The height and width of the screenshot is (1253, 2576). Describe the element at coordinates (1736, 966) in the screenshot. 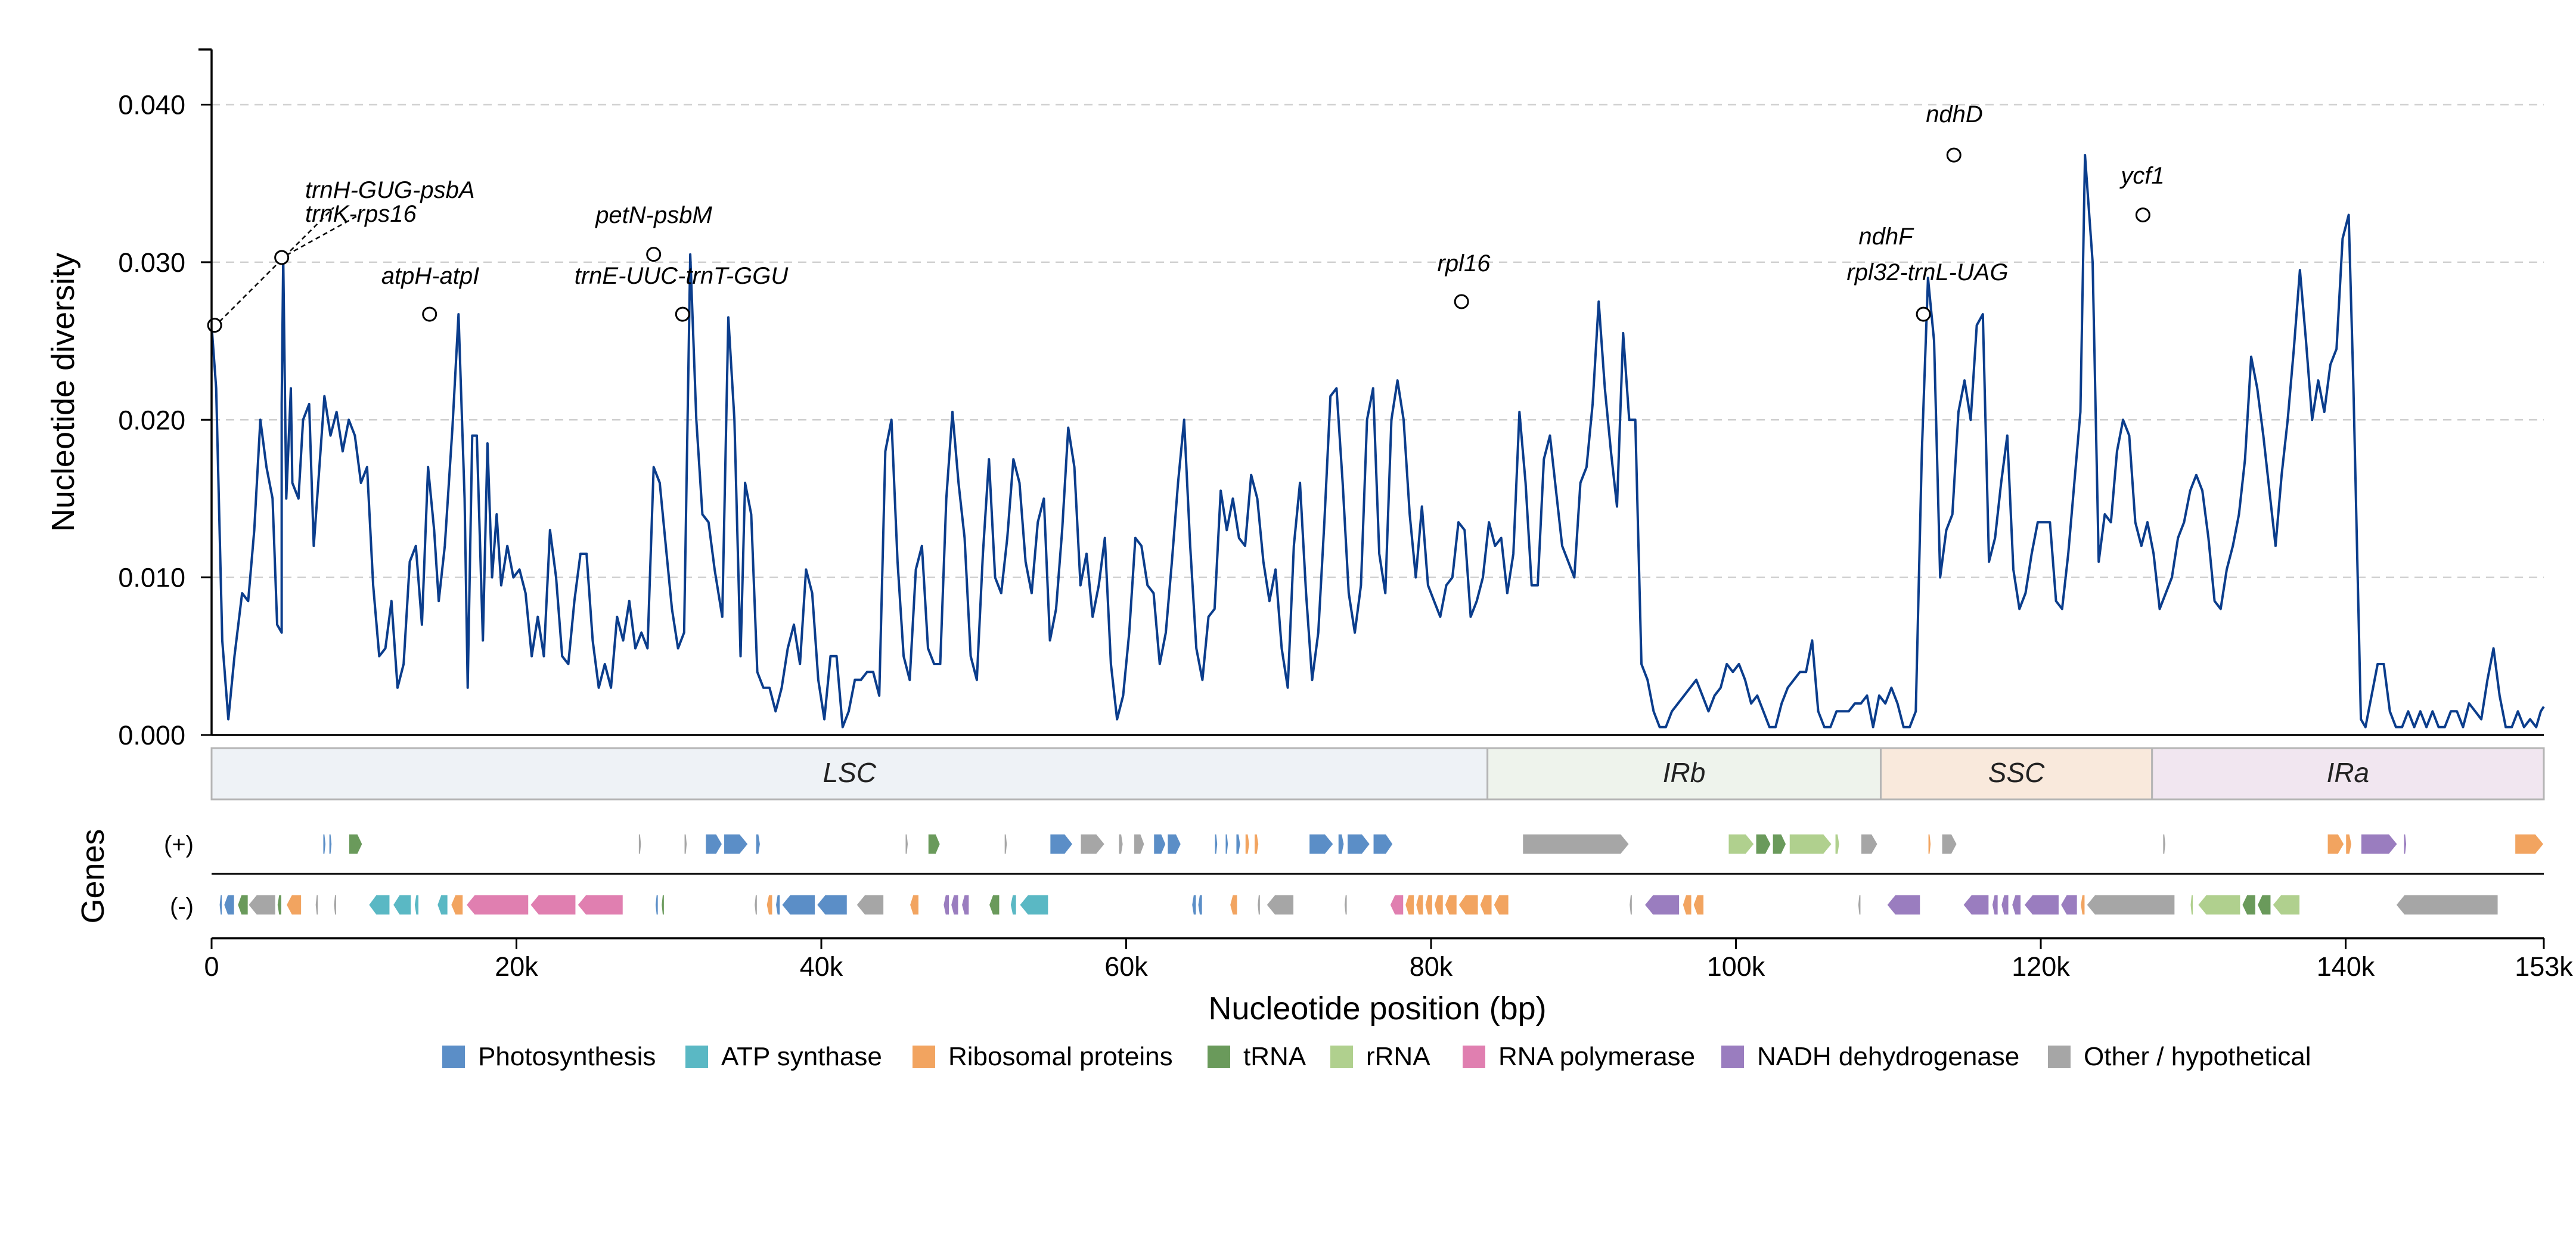

I see `x-tick-label-5: 100k` at that location.